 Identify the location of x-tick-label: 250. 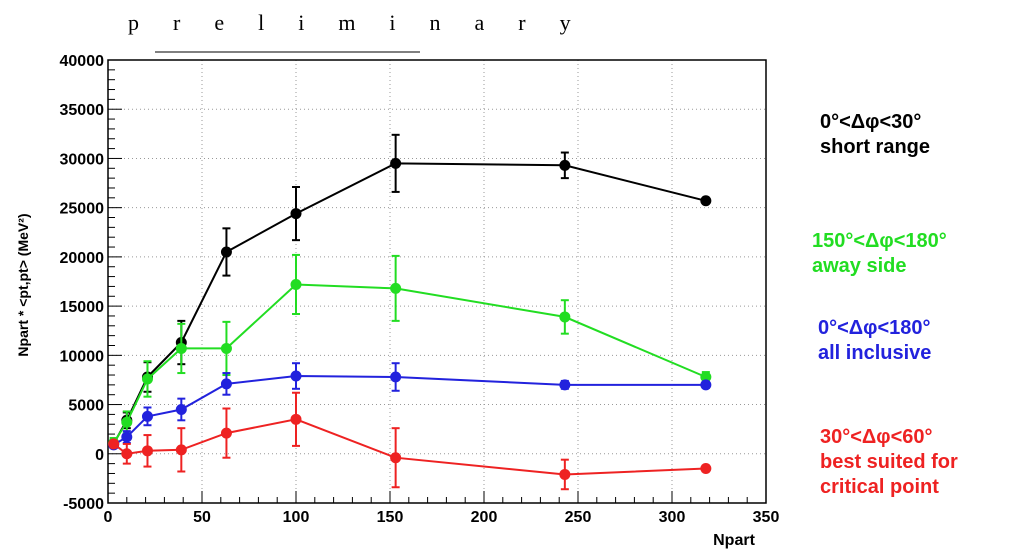
(578, 517).